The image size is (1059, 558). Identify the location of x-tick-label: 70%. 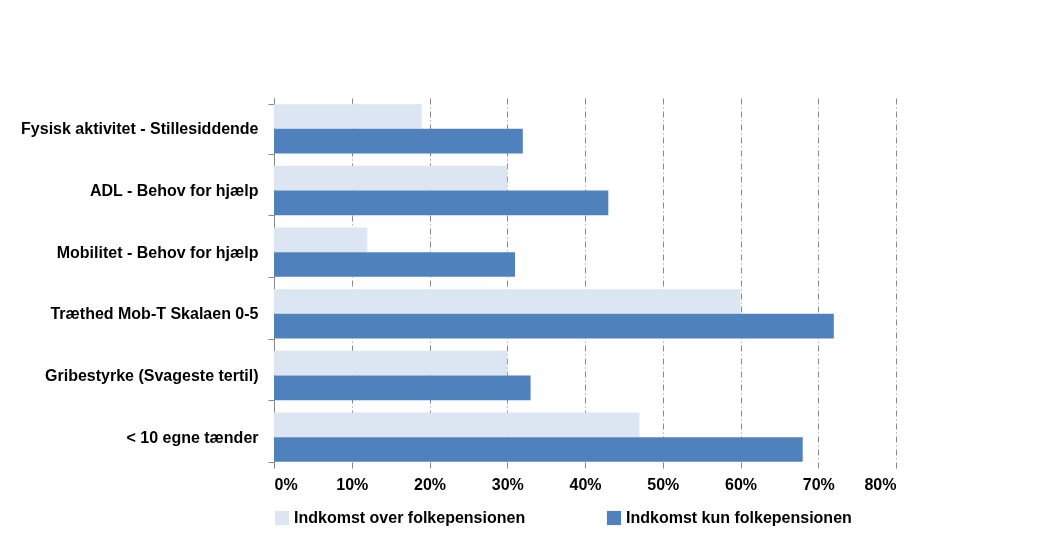
(818, 484).